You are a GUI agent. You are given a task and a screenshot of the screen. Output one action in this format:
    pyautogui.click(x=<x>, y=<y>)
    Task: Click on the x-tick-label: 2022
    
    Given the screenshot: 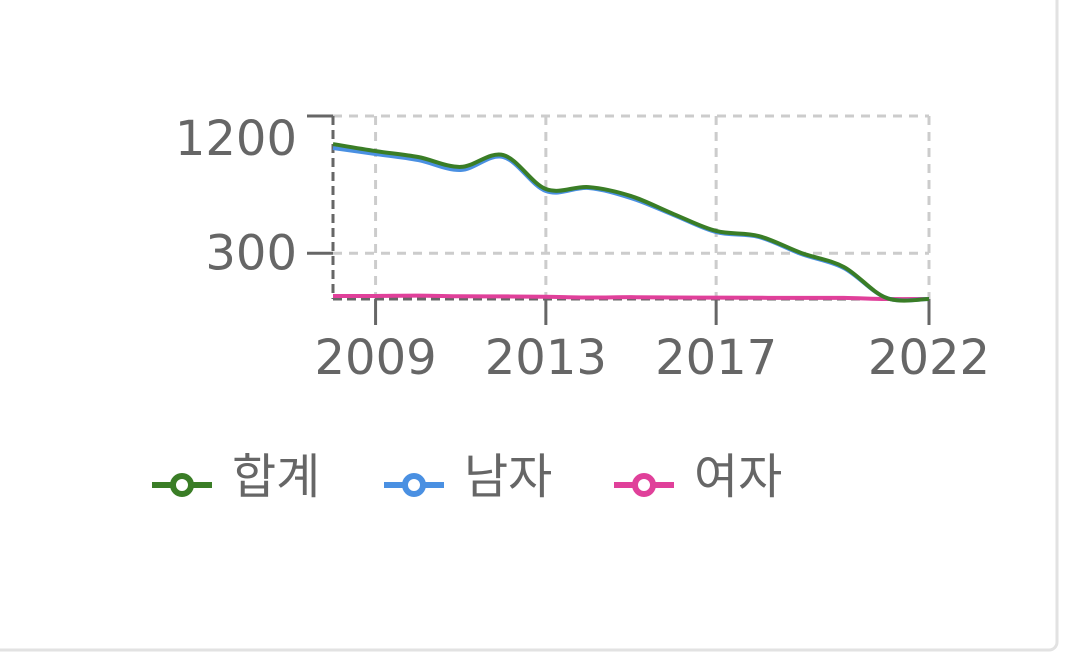 What is the action you would take?
    pyautogui.click(x=929, y=358)
    